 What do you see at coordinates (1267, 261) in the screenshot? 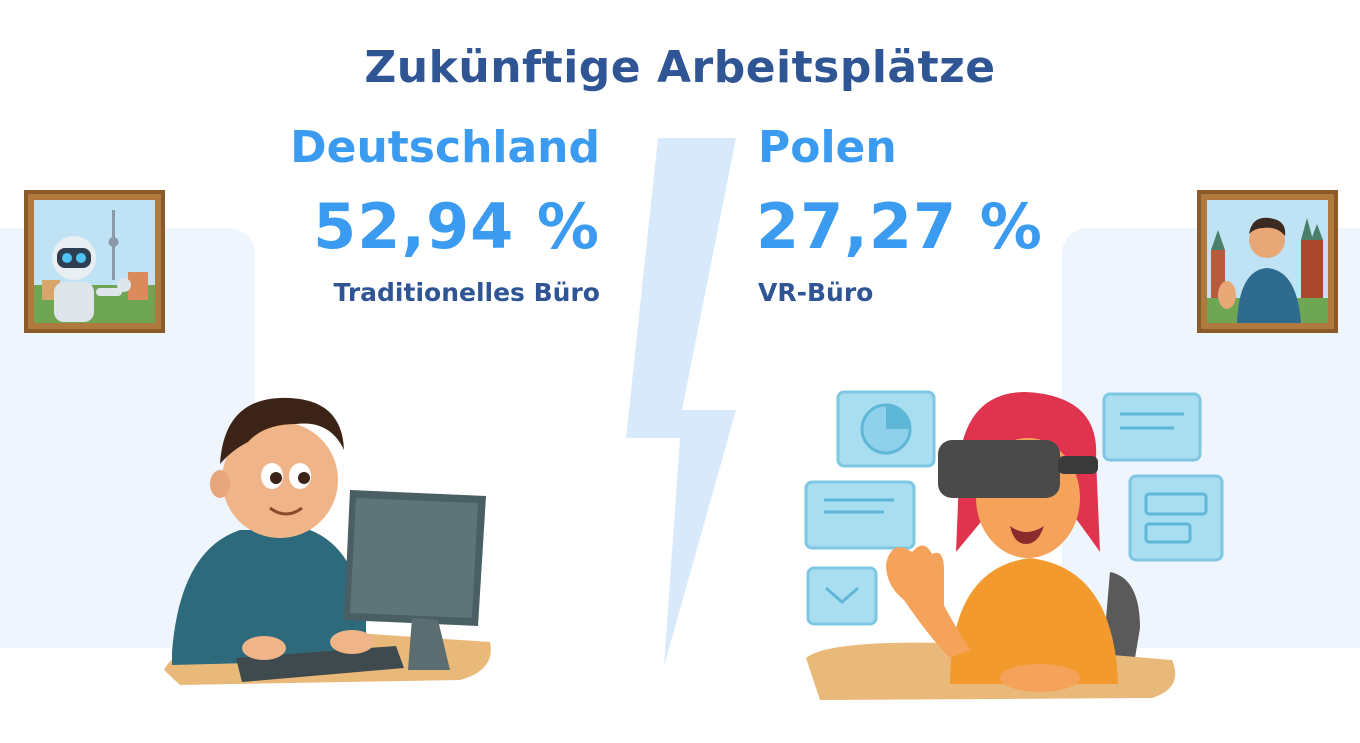
I see `man-portrait-icon` at bounding box center [1267, 261].